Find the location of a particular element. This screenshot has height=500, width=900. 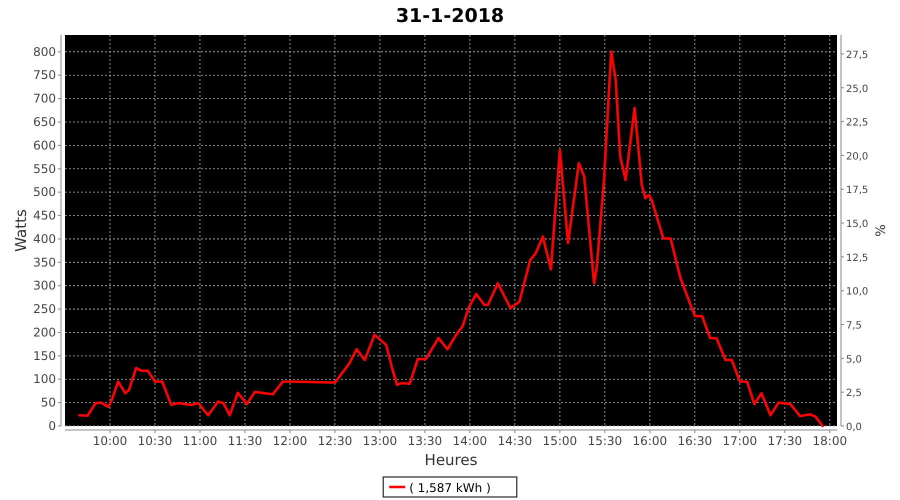

y2-tick-label: 0,0 is located at coordinates (854, 427).